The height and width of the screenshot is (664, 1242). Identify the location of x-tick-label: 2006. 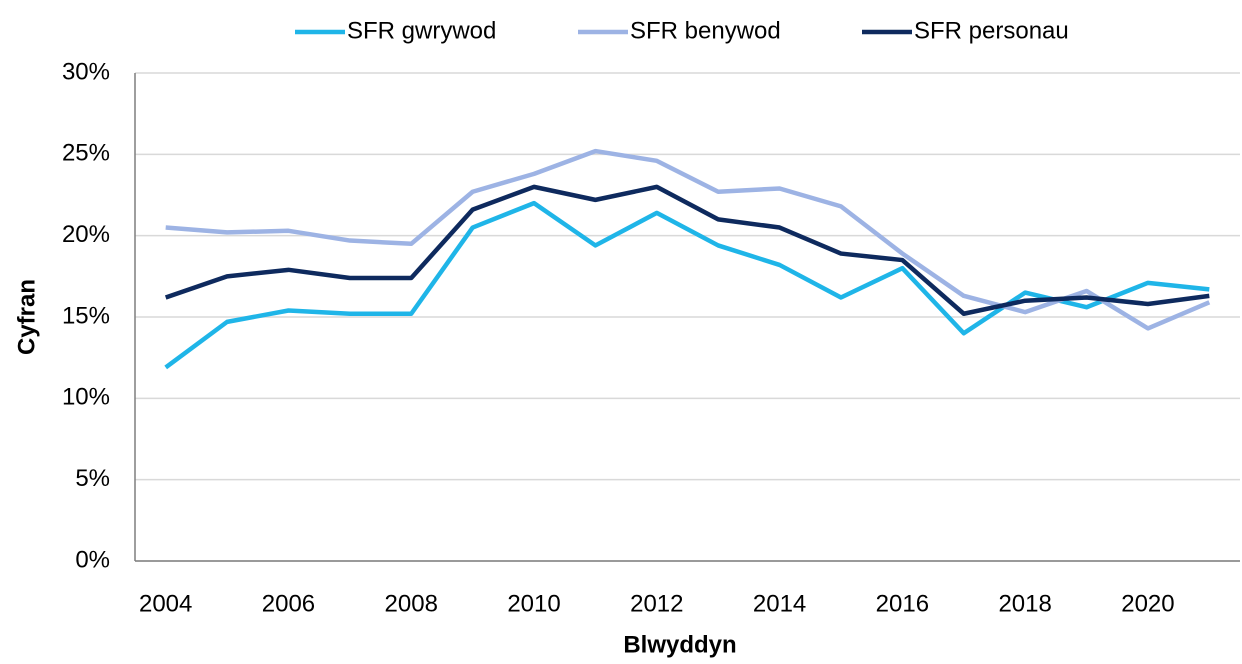
(288, 603).